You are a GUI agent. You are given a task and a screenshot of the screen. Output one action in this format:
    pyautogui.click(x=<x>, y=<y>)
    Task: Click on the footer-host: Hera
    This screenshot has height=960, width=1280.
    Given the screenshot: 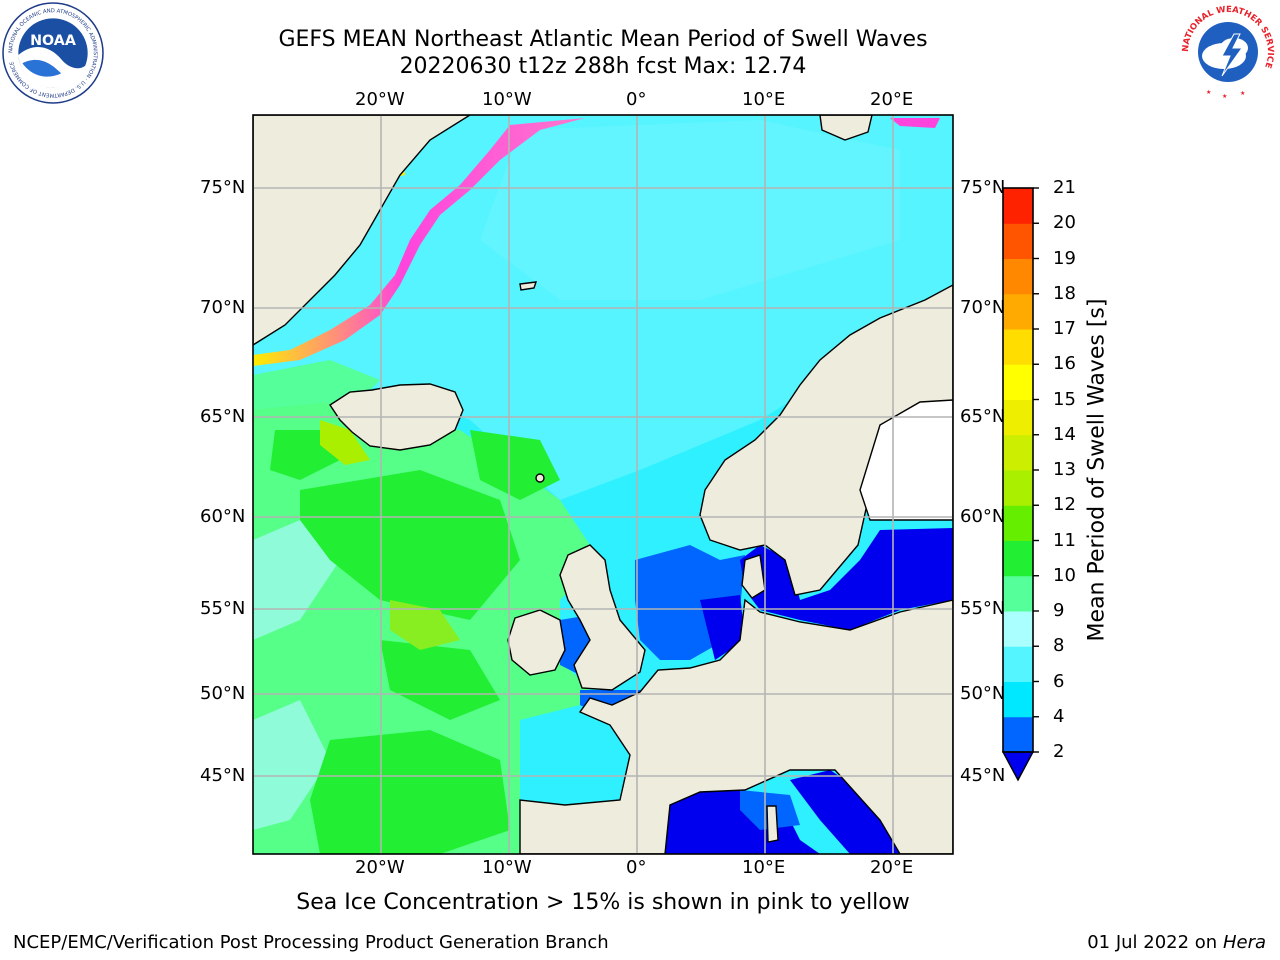 What is the action you would take?
    pyautogui.click(x=1244, y=942)
    